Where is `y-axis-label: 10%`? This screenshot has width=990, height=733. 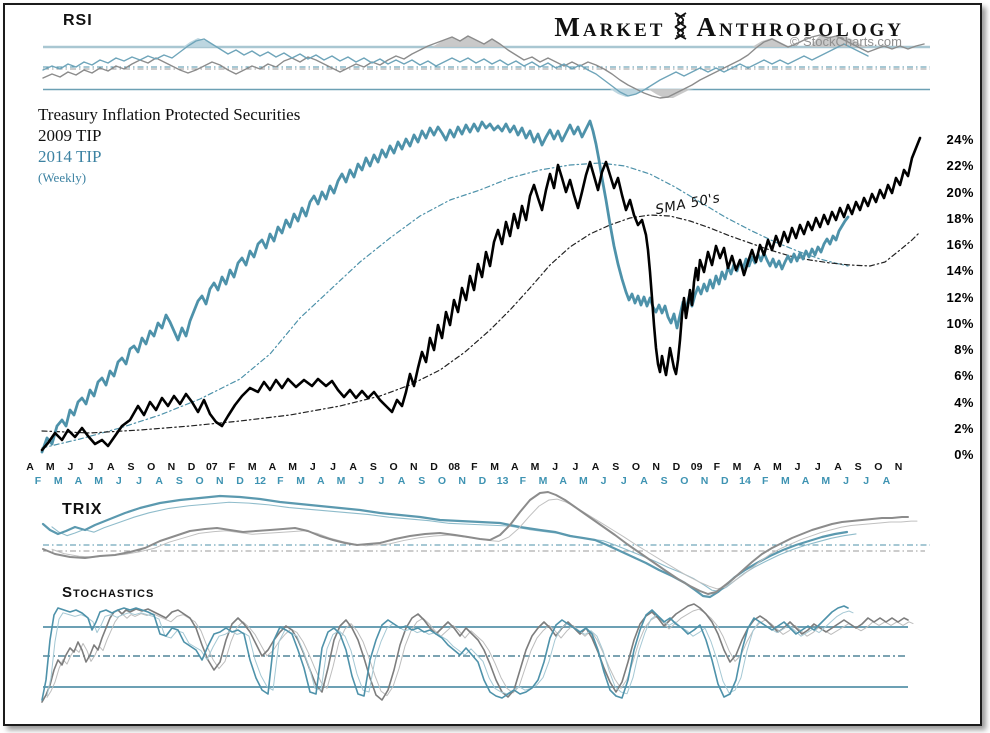 y-axis-label: 10% is located at coordinates (960, 323).